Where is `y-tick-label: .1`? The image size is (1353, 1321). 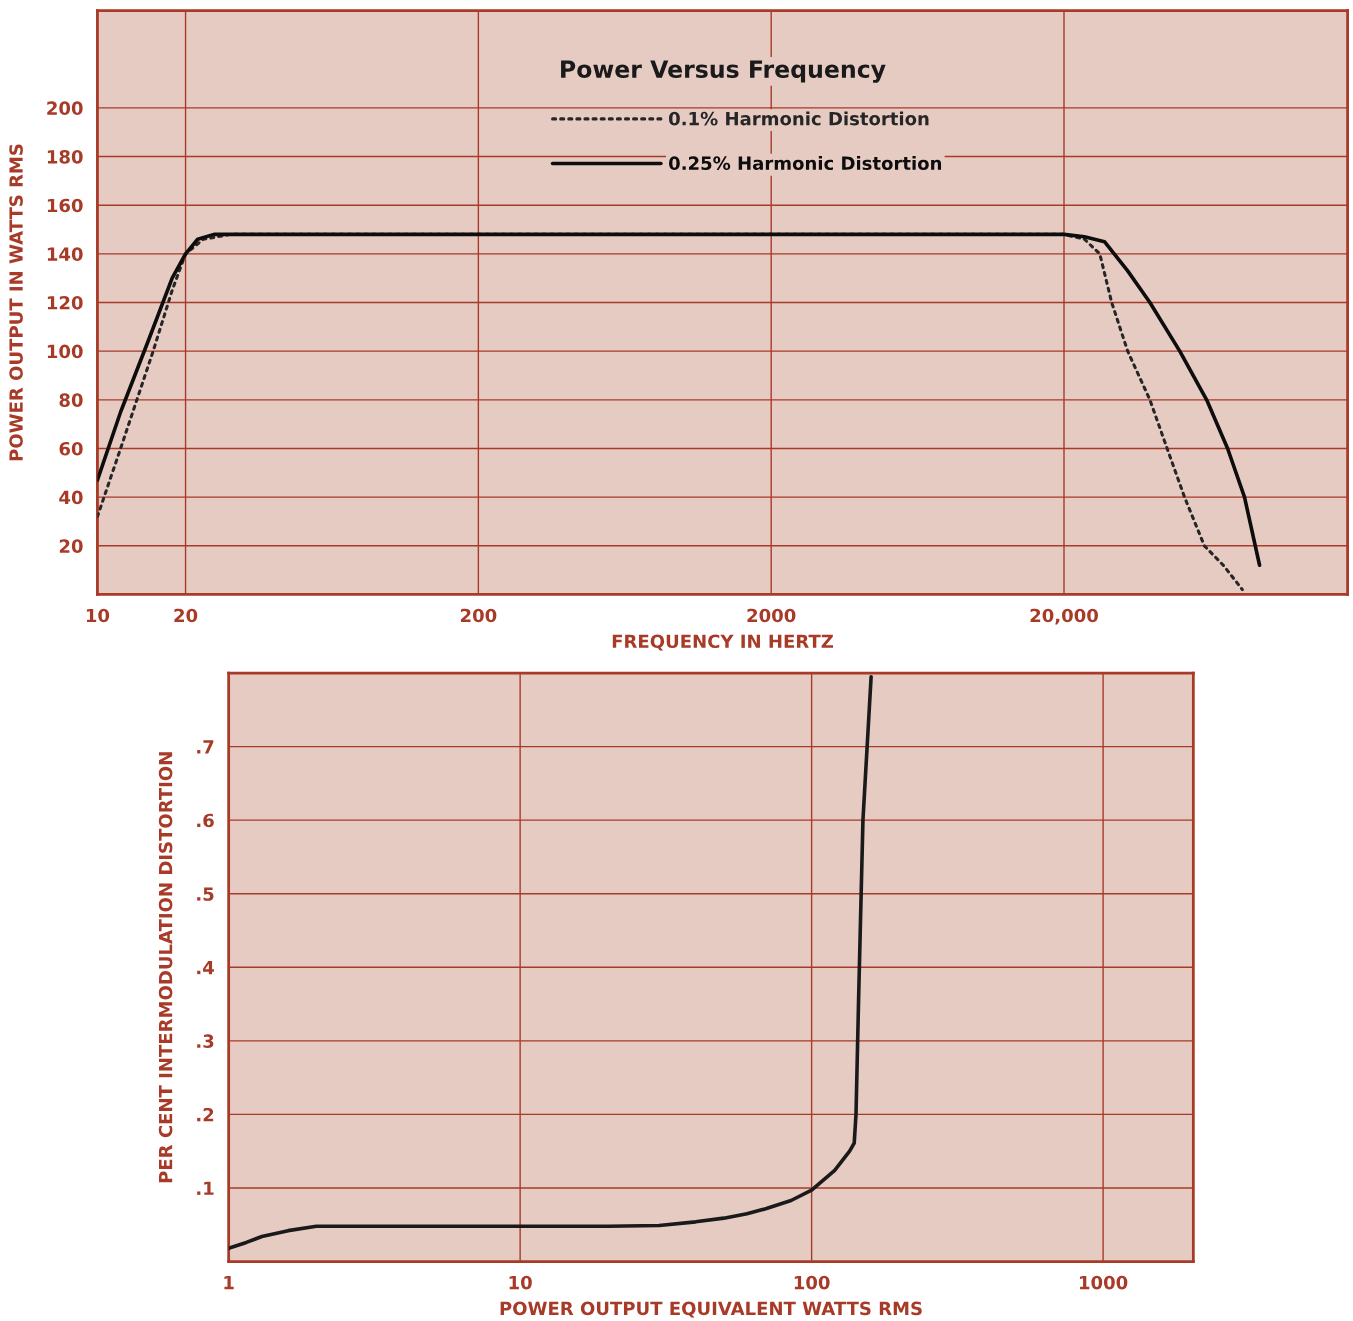
y-tick-label: .1 is located at coordinates (205, 1188).